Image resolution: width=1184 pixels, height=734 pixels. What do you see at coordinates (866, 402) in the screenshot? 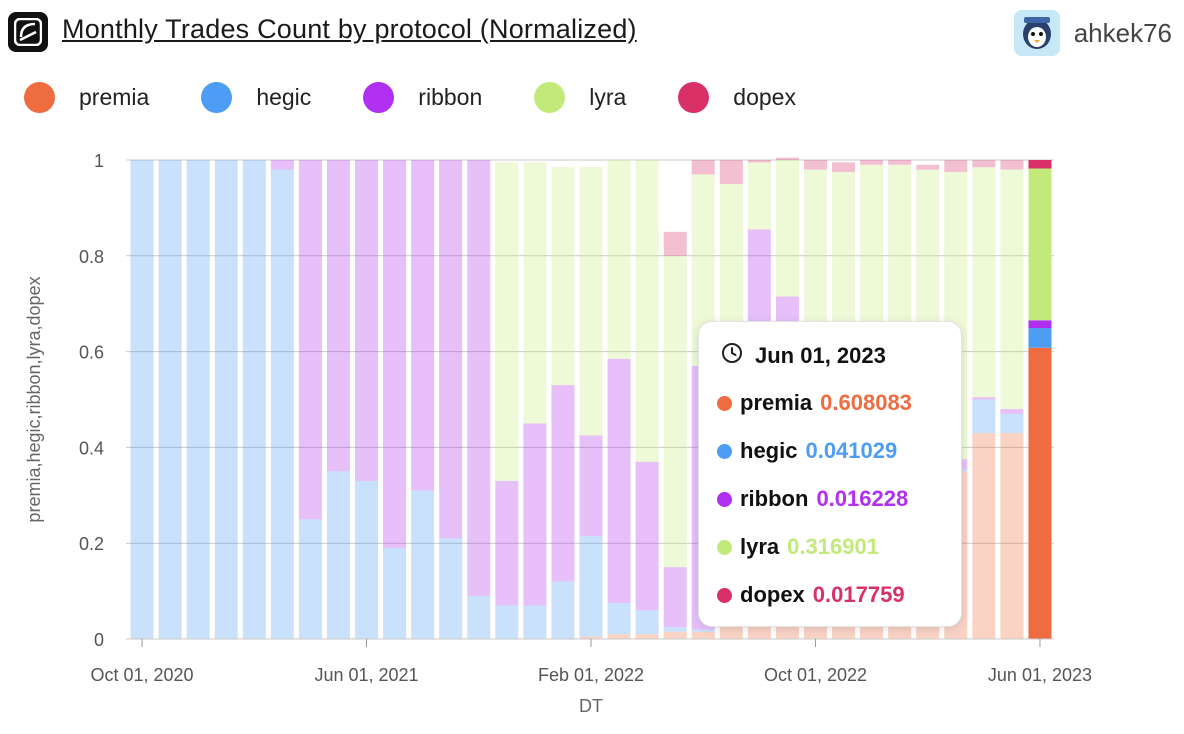
I see `tooltip-series-value: 0.608083` at bounding box center [866, 402].